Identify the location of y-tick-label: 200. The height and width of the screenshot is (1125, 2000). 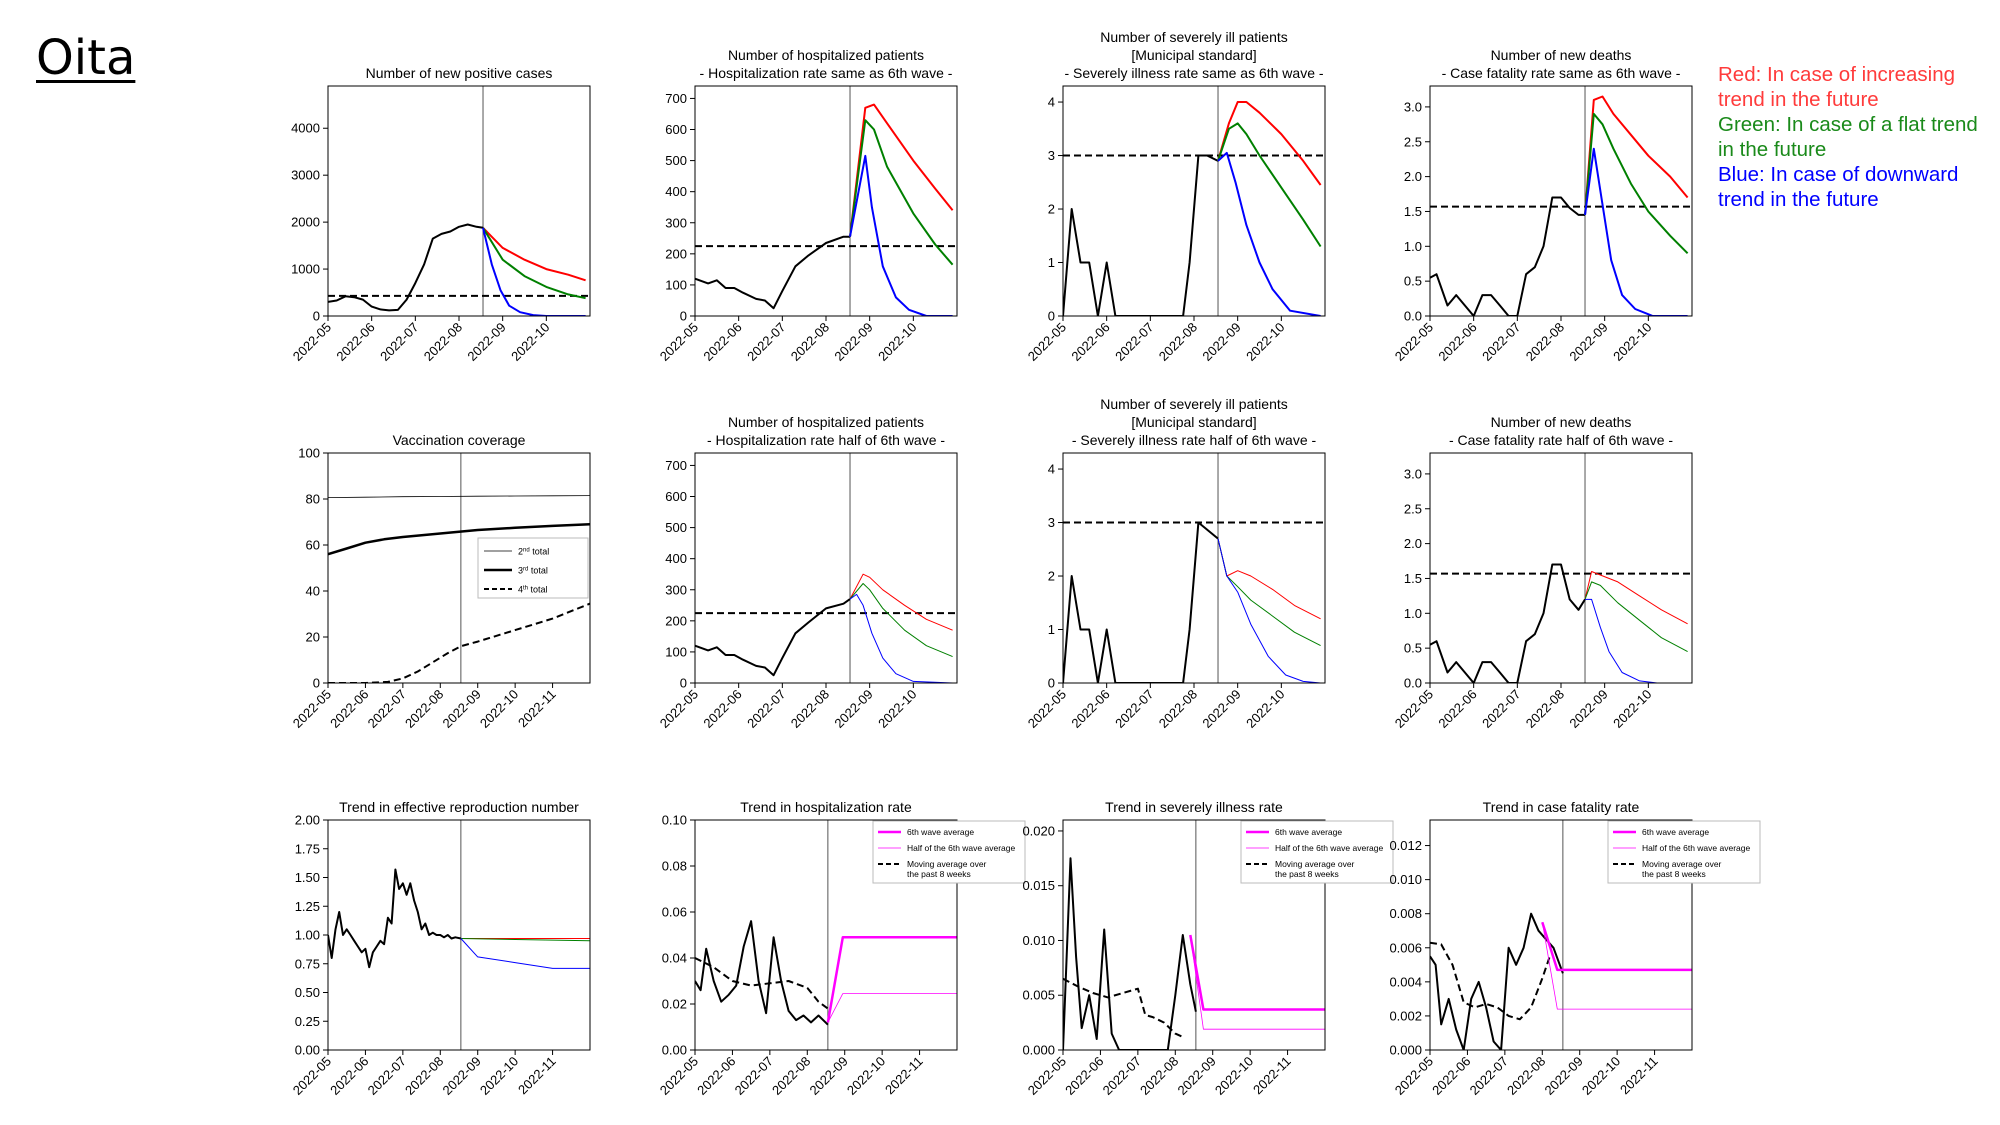
(676, 620).